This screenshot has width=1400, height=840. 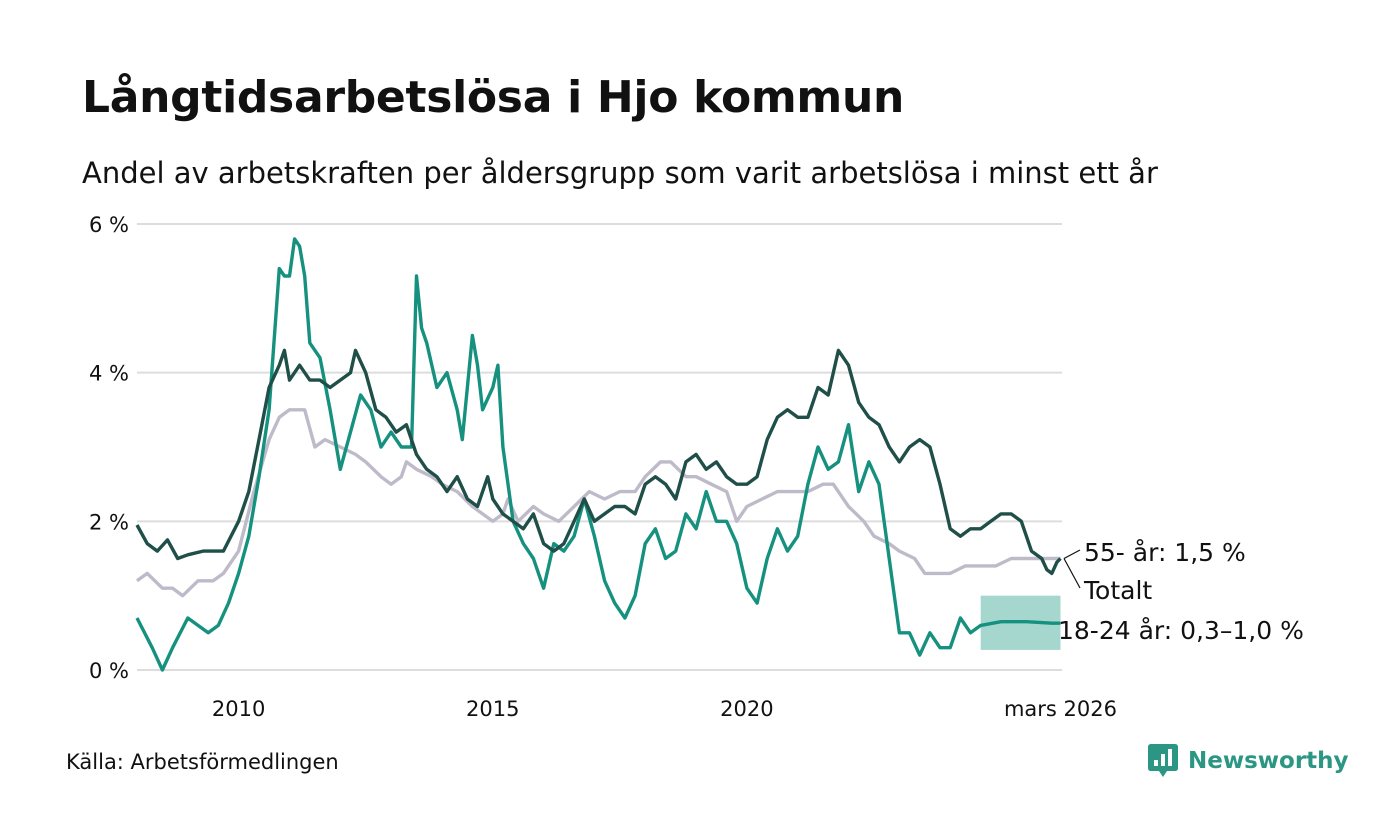 I want to click on newsworthy-logo: Newsworthy, so click(x=1248, y=761).